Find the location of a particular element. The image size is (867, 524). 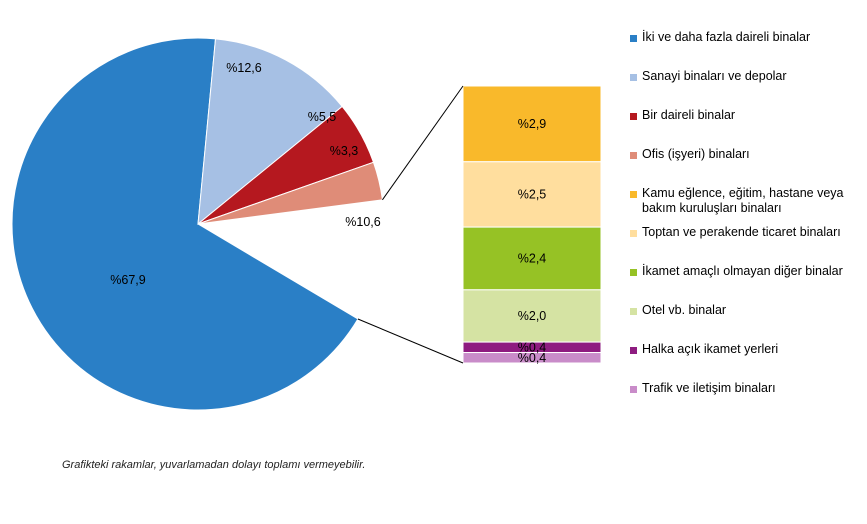

pie-label: %10,6 is located at coordinates (362, 222).